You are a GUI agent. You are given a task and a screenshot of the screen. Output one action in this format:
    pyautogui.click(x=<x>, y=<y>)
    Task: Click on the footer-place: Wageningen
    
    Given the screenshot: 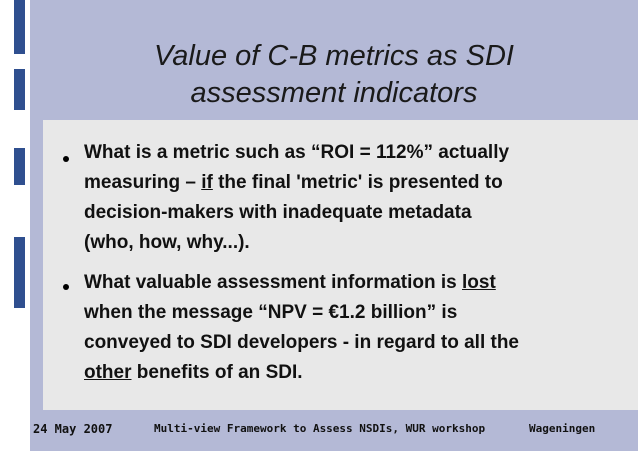 What is the action you would take?
    pyautogui.click(x=562, y=428)
    